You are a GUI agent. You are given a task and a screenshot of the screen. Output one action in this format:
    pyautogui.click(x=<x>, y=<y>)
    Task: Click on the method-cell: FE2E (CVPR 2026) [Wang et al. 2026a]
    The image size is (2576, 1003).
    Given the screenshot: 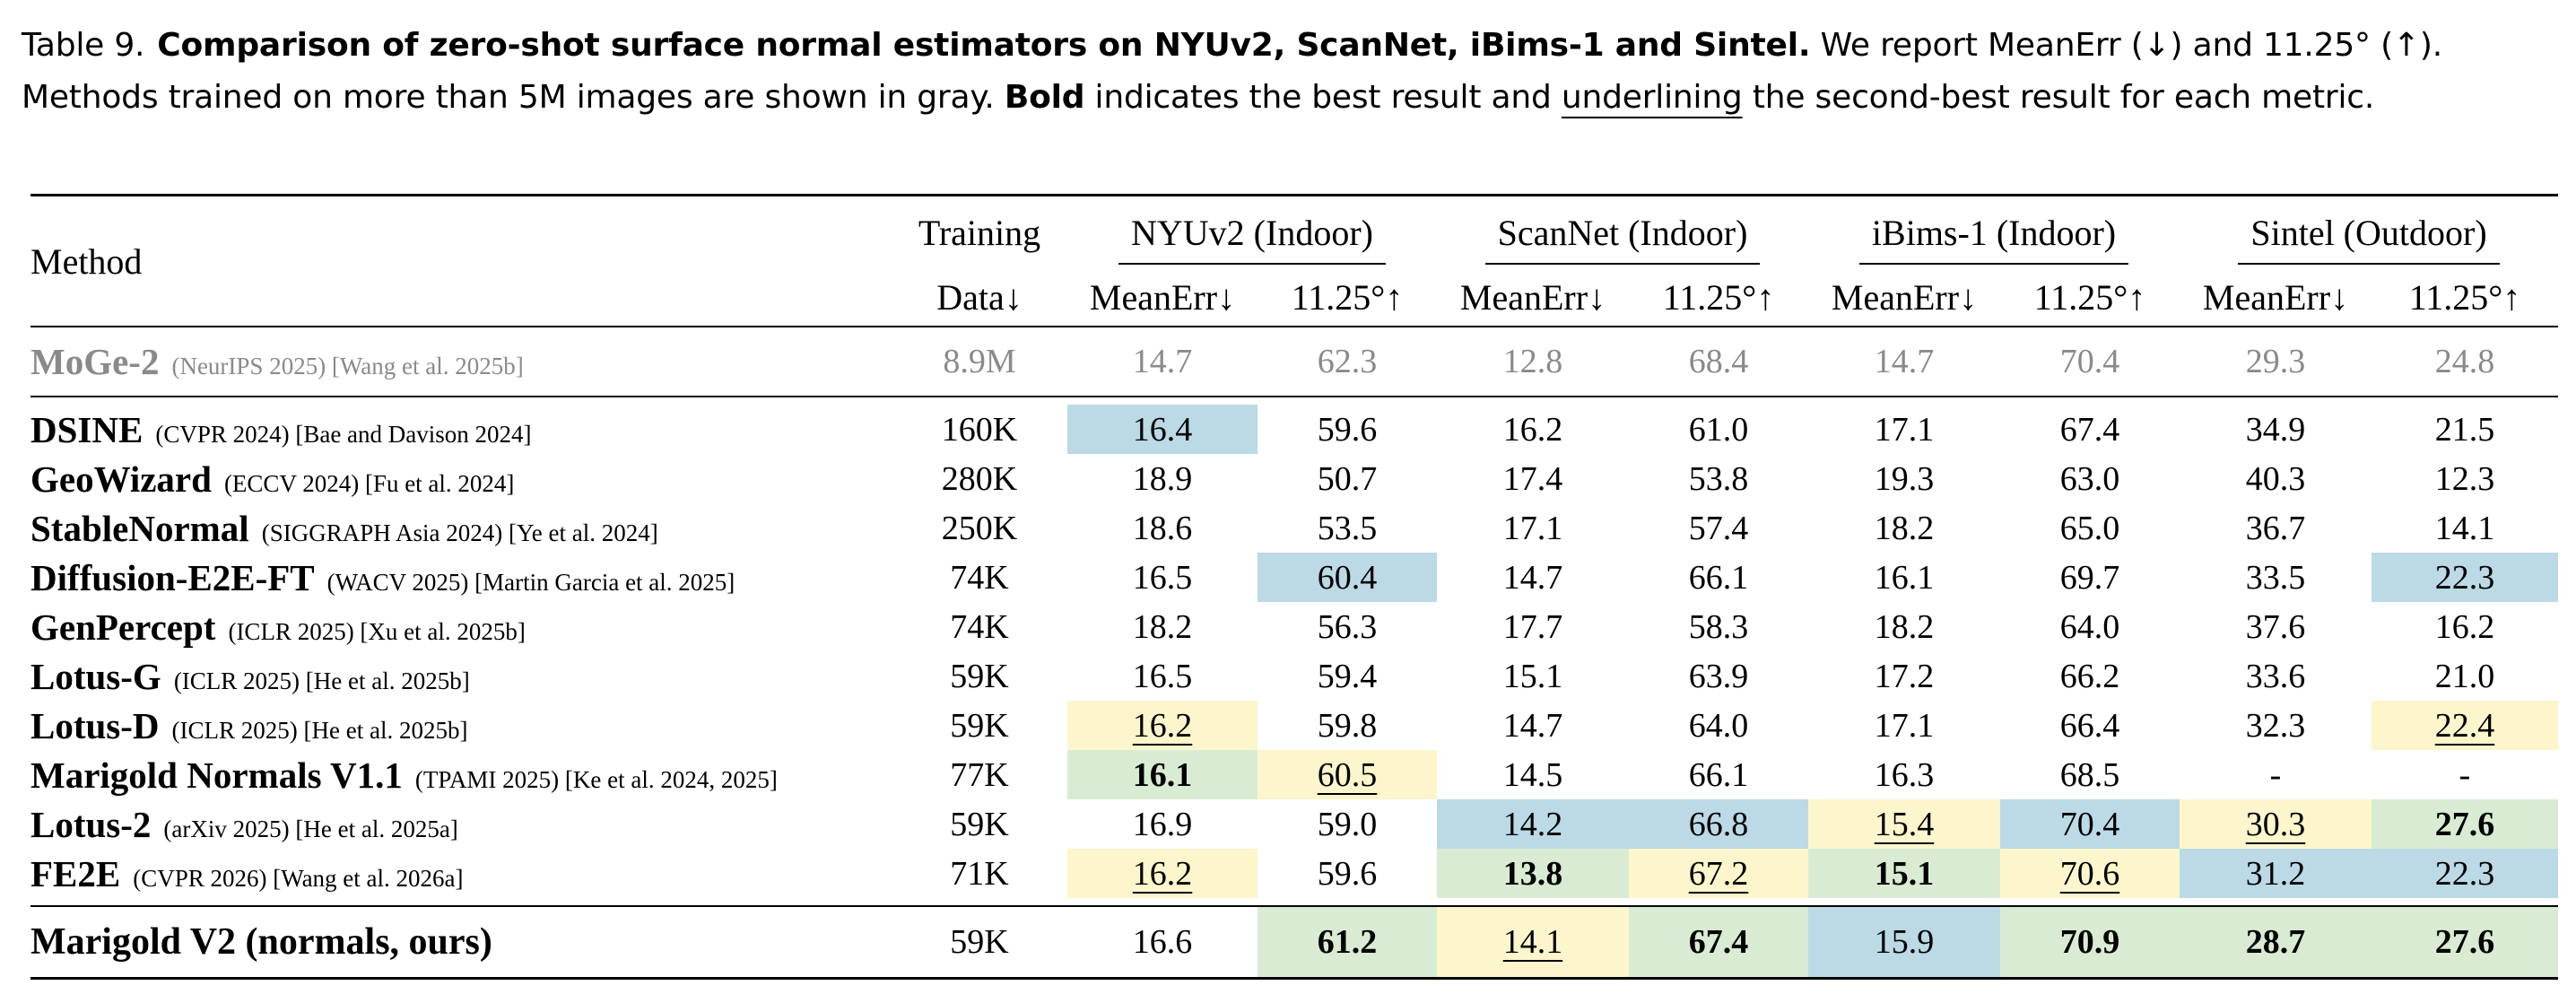 What is the action you would take?
    pyautogui.click(x=461, y=873)
    